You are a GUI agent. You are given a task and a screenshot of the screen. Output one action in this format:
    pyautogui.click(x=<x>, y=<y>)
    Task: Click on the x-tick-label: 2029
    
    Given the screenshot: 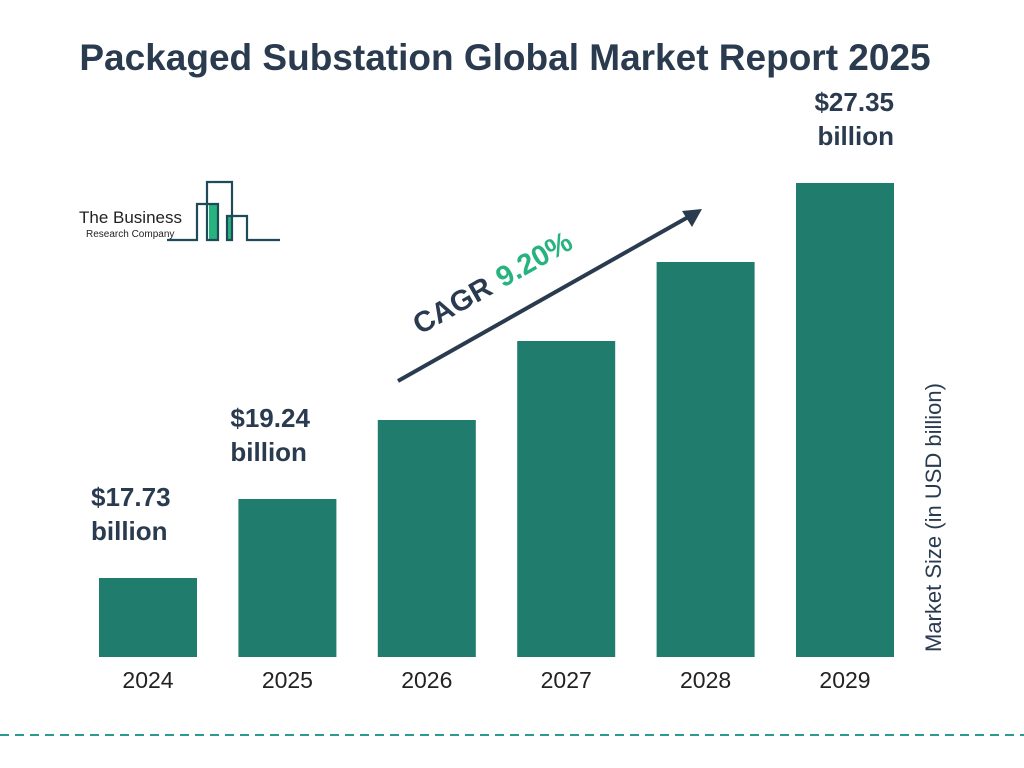 What is the action you would take?
    pyautogui.click(x=844, y=680)
    